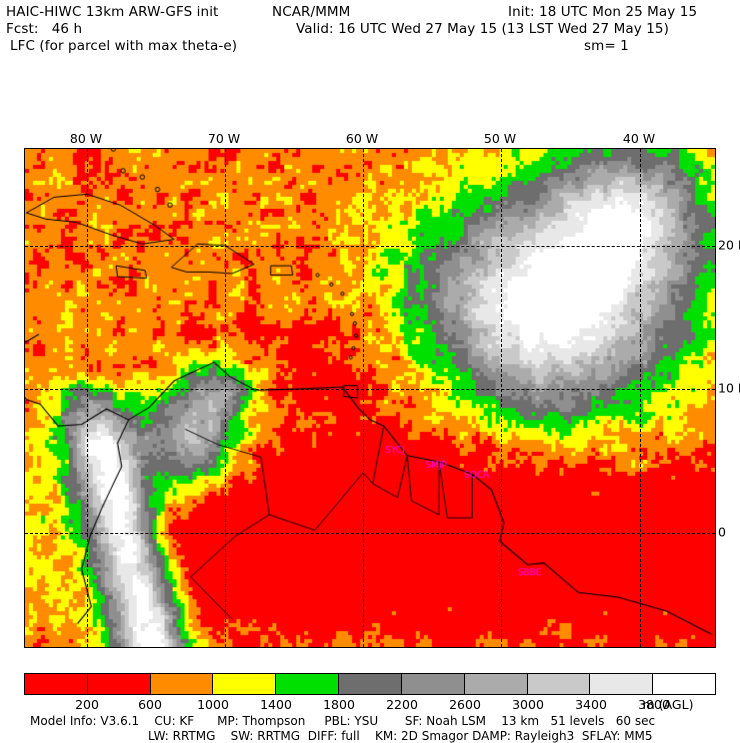  What do you see at coordinates (591, 704) in the screenshot?
I see `colorbar-tick-3400: 3400` at bounding box center [591, 704].